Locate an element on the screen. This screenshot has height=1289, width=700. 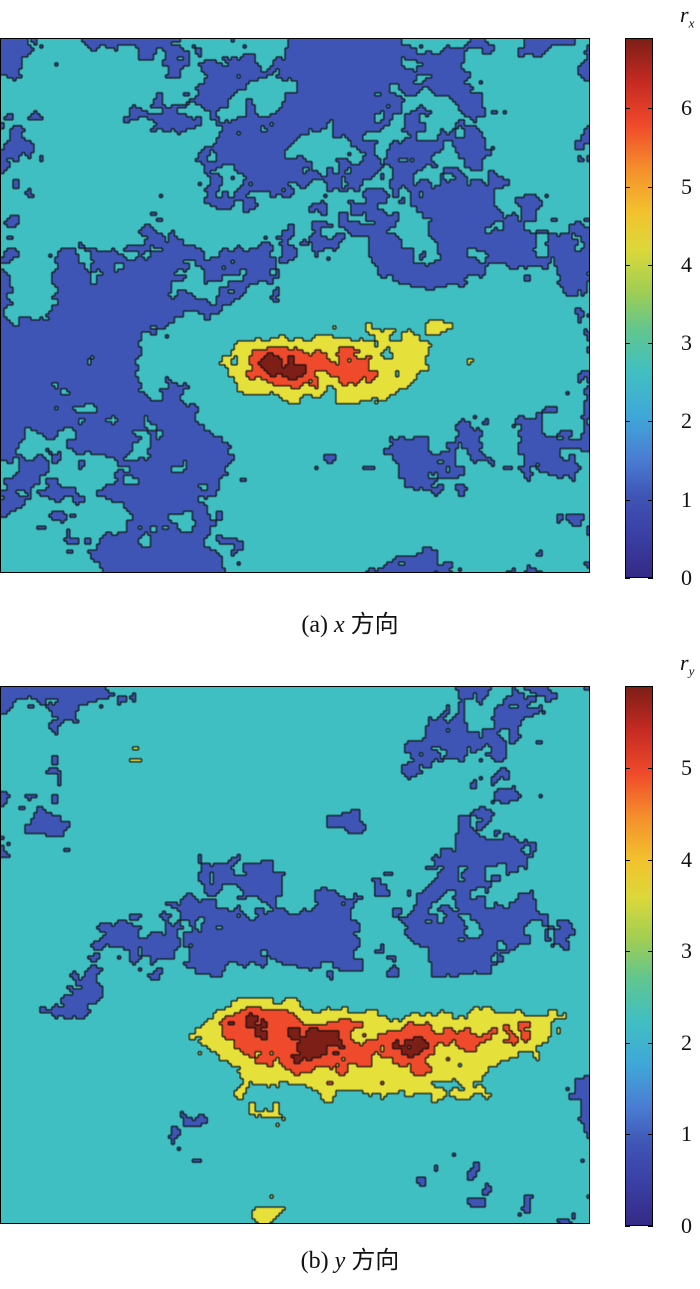
colorbar-title-x: rx is located at coordinates (687, 16).